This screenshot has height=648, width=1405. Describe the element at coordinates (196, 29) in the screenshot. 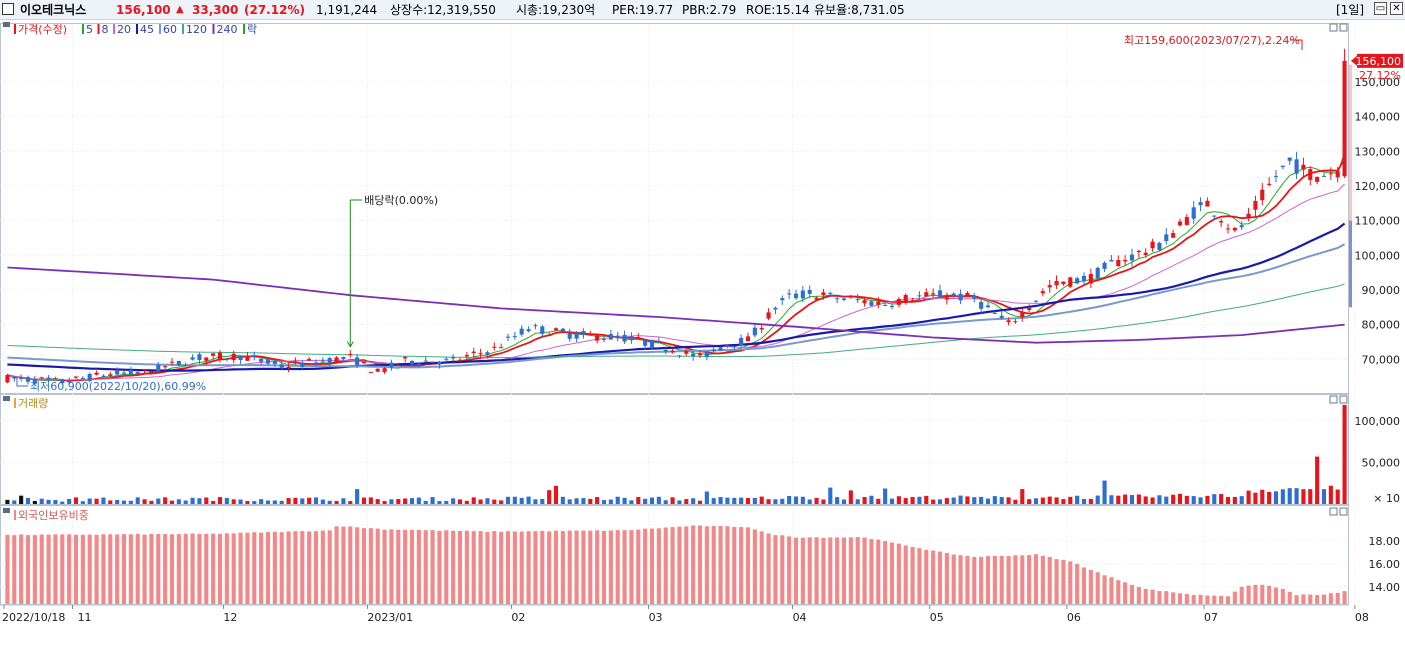

I see `legend-entry: 120` at that location.